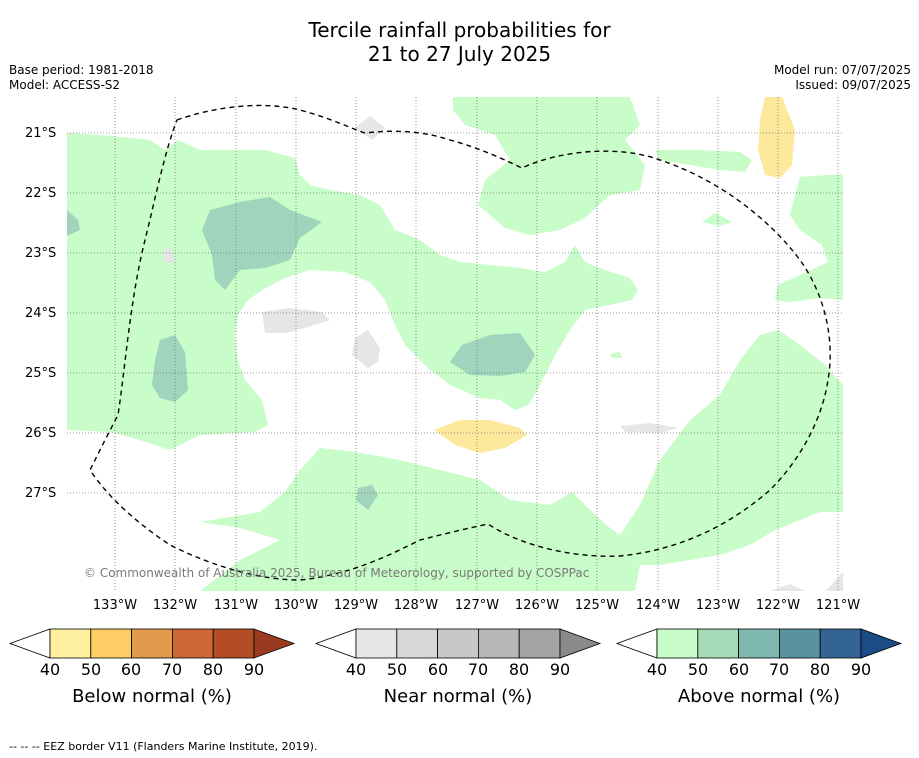 The image size is (919, 758). I want to click on title-line-2: 21 to 27 July 2025, so click(459, 54).